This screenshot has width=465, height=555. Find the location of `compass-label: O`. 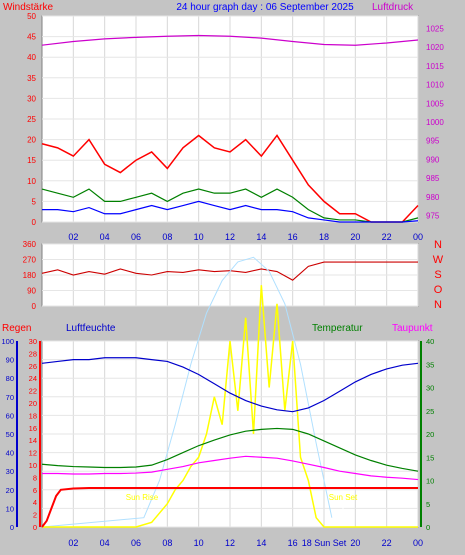

compass-label: O is located at coordinates (438, 290).